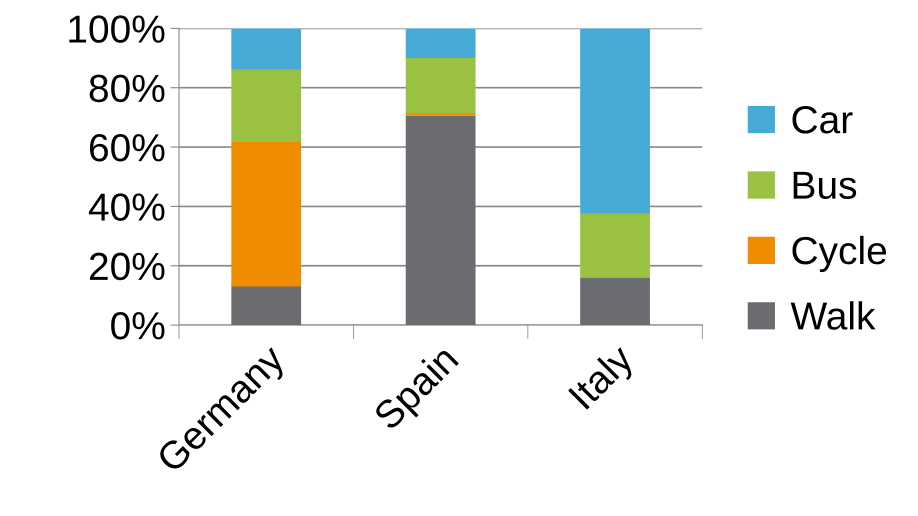 This screenshot has width=918, height=516. What do you see at coordinates (833, 315) in the screenshot?
I see `legend-label: Walk` at bounding box center [833, 315].